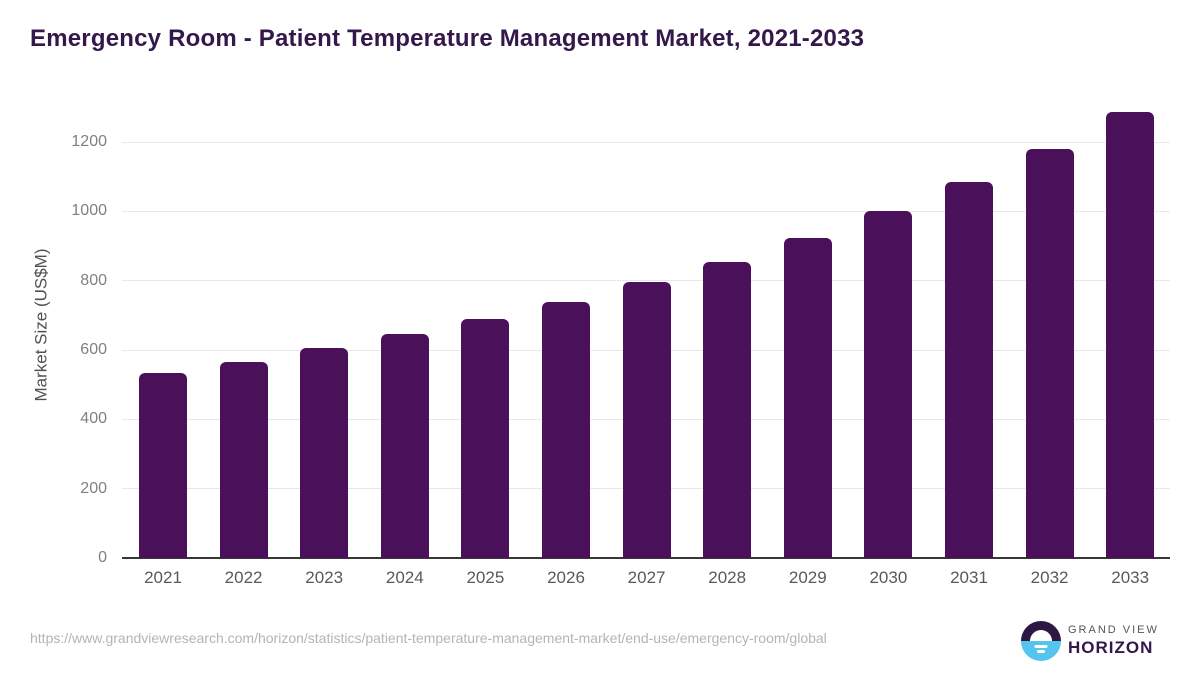  I want to click on x-axis-line, so click(646, 558).